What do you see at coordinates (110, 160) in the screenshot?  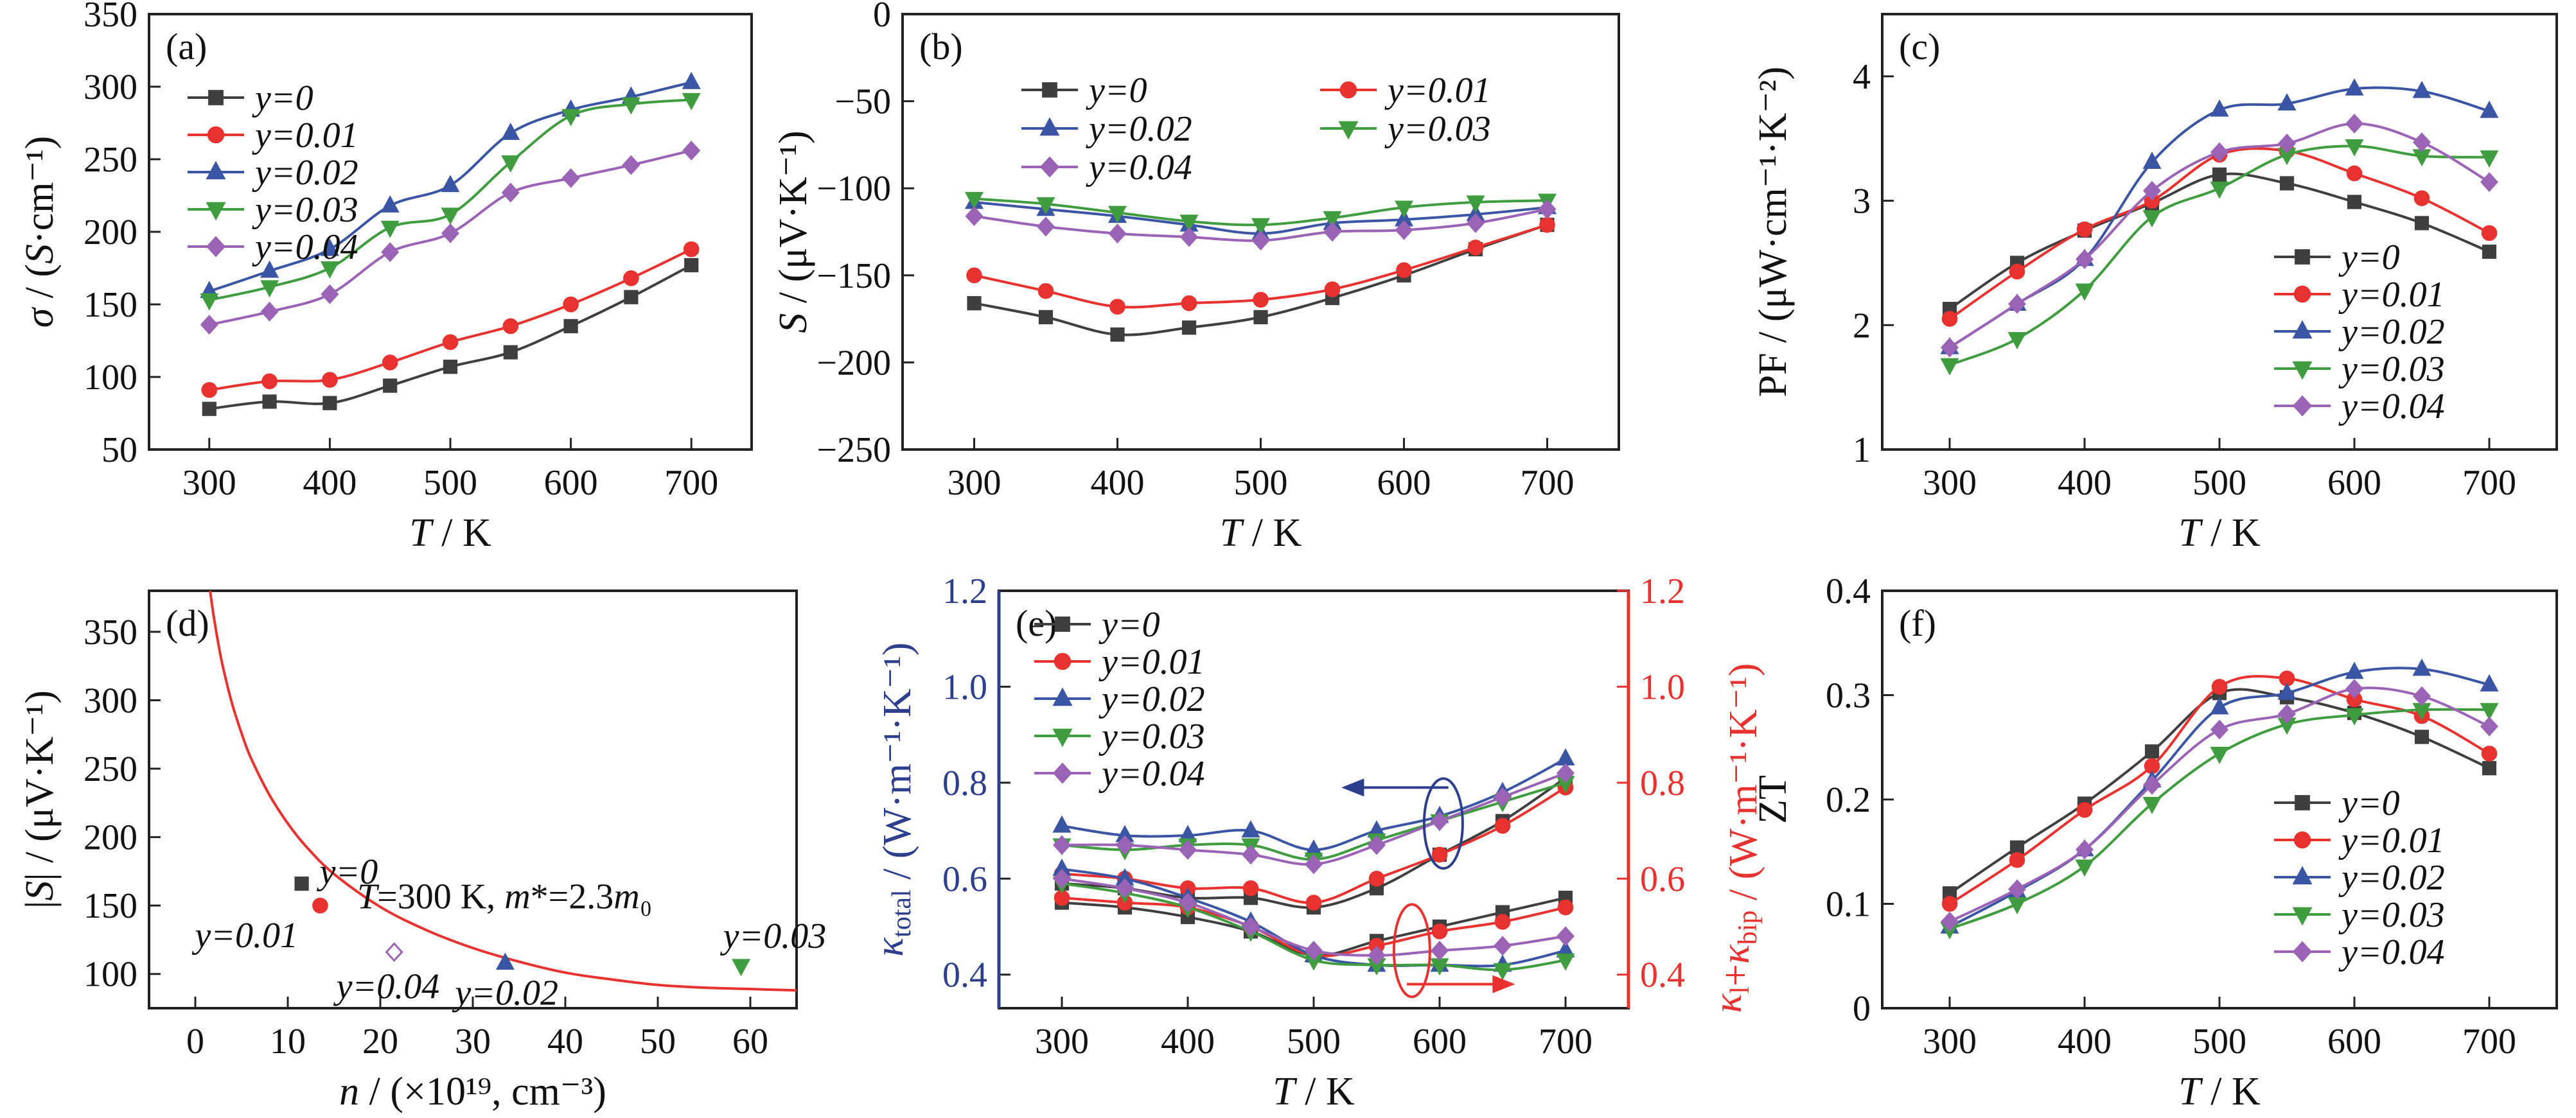 I see `y-tick-label: 250` at bounding box center [110, 160].